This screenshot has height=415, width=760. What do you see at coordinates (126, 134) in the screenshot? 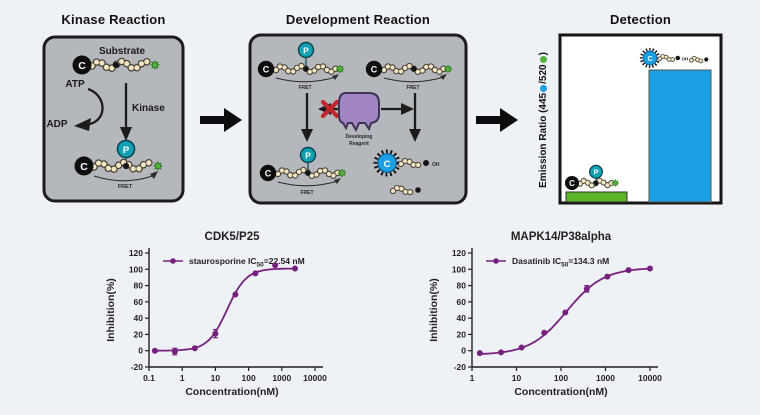
I see `kinase-arrowhead` at bounding box center [126, 134].